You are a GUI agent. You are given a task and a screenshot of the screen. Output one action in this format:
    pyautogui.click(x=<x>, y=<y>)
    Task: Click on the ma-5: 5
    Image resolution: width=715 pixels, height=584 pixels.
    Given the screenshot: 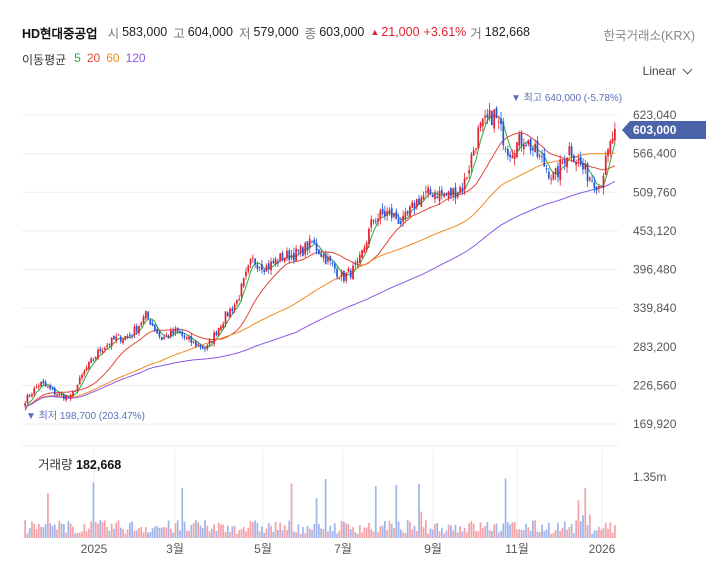 What is the action you would take?
    pyautogui.click(x=77, y=58)
    